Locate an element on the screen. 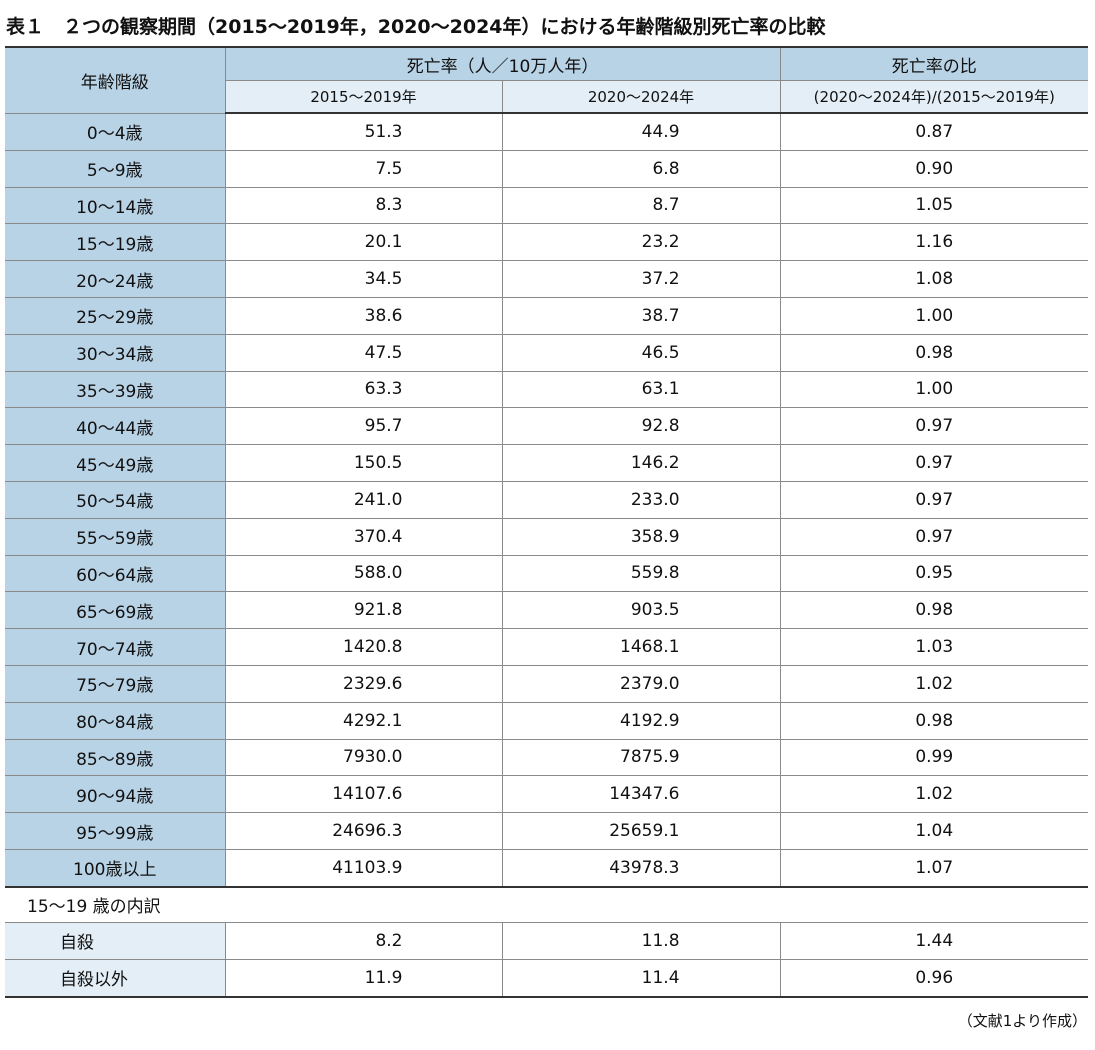  table-row: 75～79歳 2329.6 2379.0 1.02 is located at coordinates (547, 683).